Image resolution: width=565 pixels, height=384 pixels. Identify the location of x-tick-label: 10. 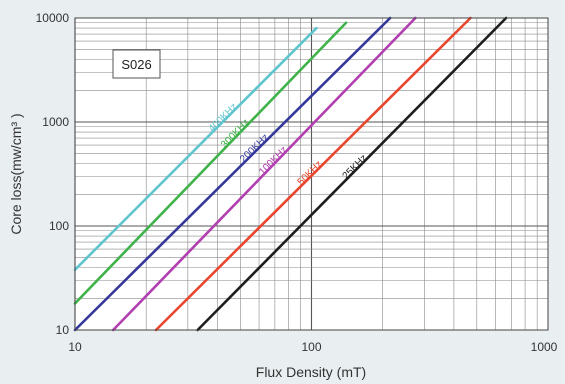
(75, 347).